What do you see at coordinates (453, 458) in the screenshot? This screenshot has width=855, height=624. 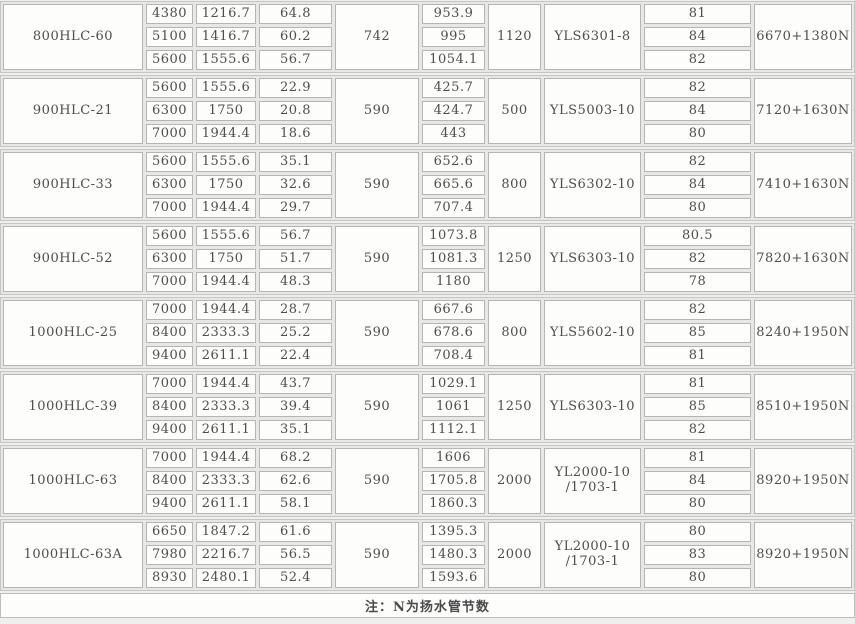 I see `shaft-power-cell: 1606` at bounding box center [453, 458].